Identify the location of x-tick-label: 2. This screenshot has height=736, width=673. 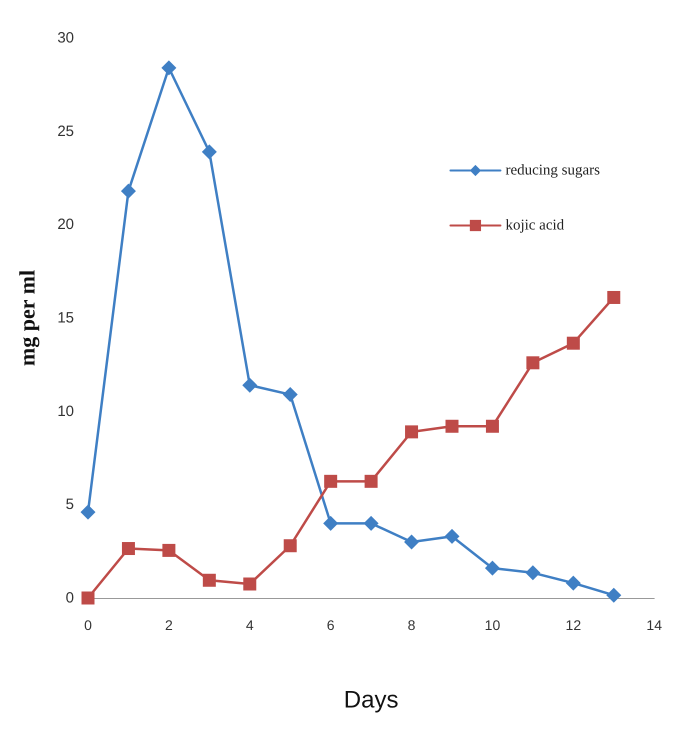
(168, 625).